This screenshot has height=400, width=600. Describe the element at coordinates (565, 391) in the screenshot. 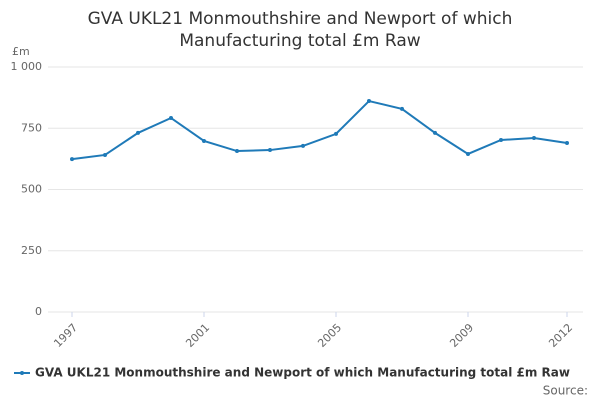

I see `source-label: Source:` at that location.